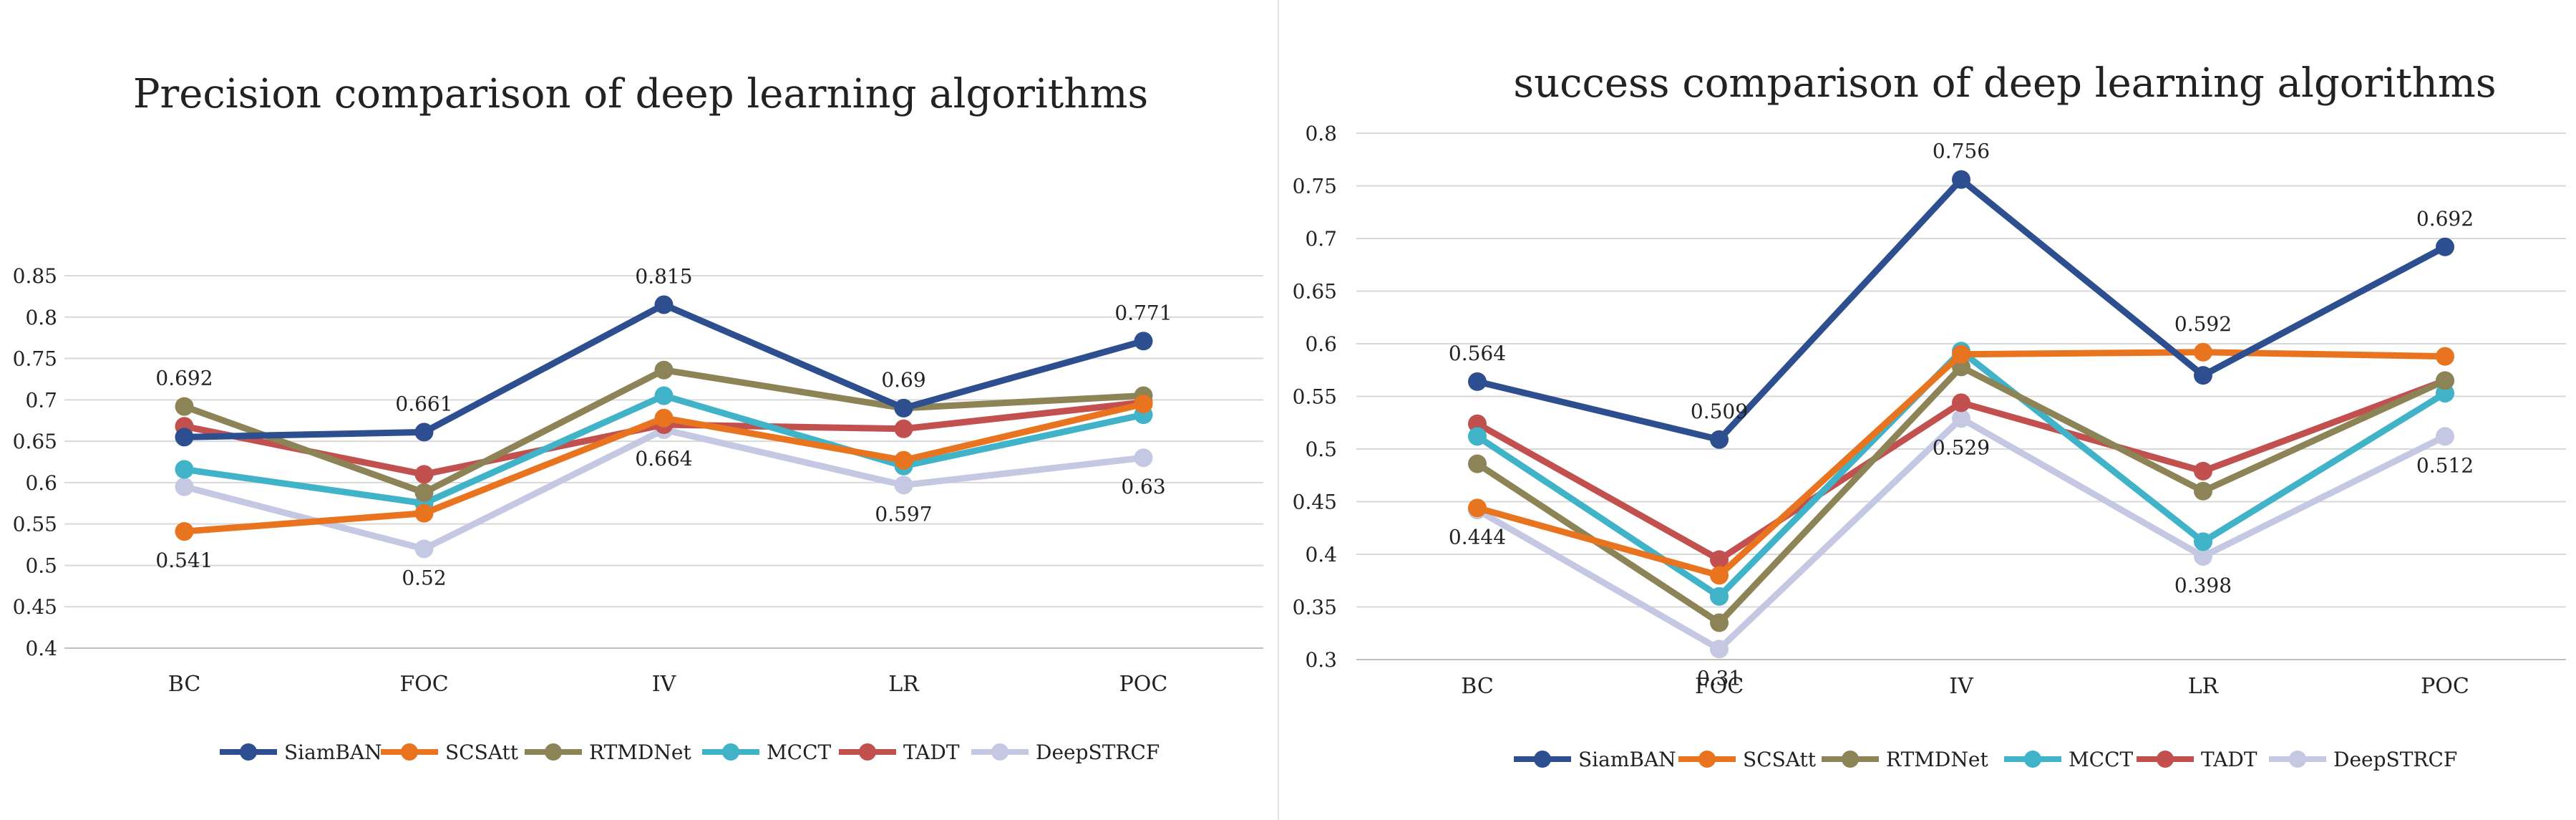 The image size is (2576, 820). What do you see at coordinates (2445, 246) in the screenshot?
I see `success-point-siamban-poc` at bounding box center [2445, 246].